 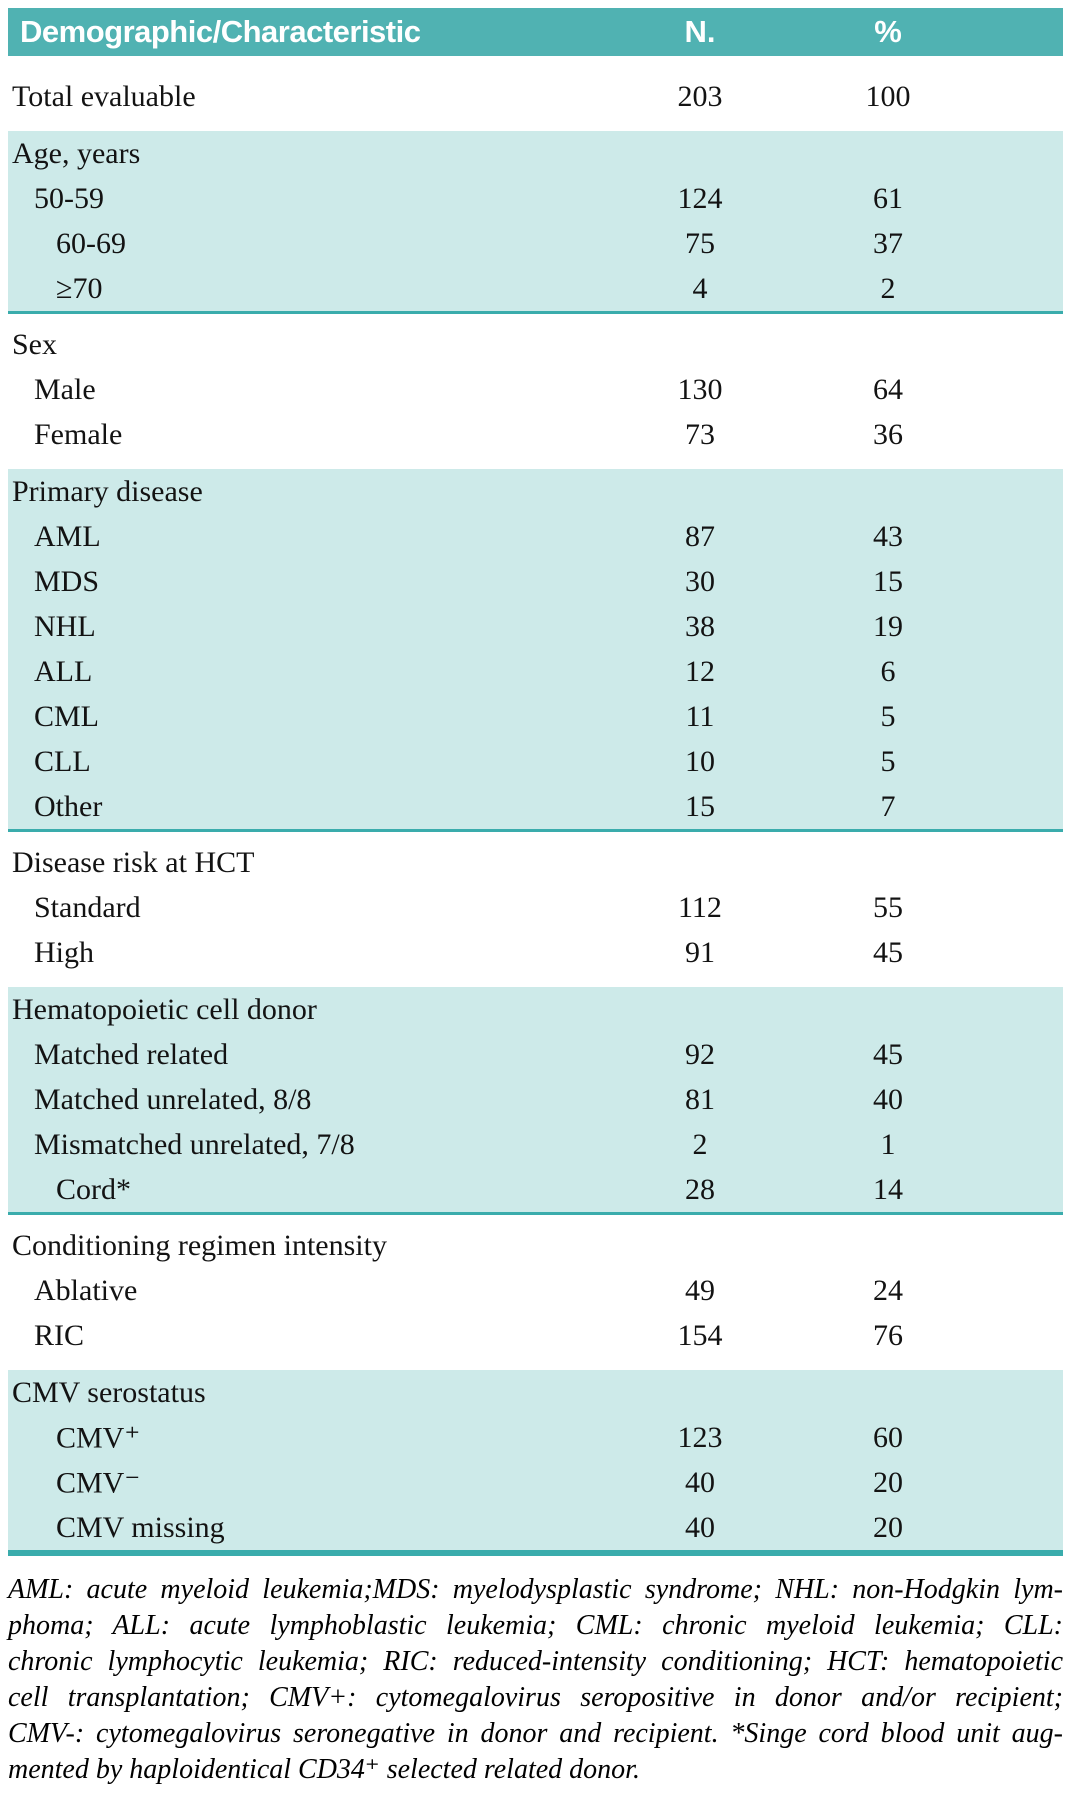 I want to click on table-row: Female 73 36, so click(x=535, y=434).